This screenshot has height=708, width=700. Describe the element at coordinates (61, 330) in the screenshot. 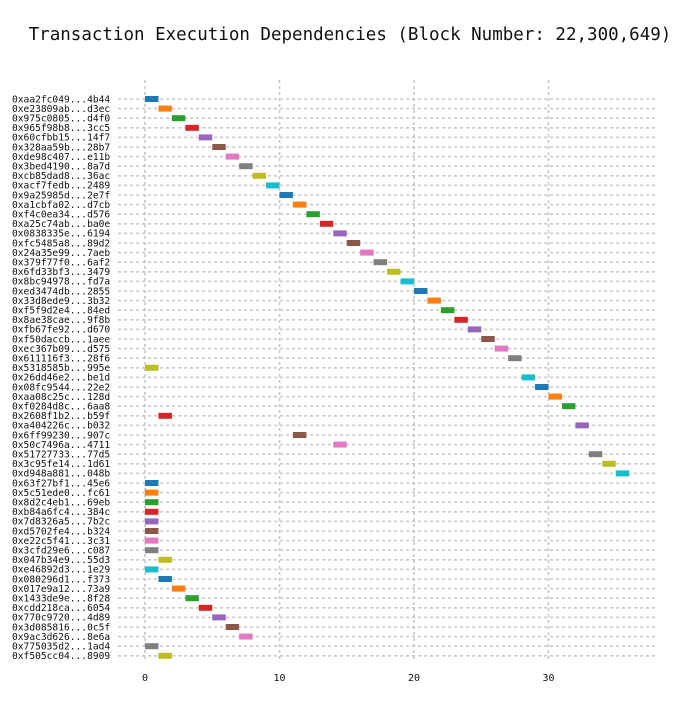

I see `tx-label: 0xfb67fe92...d670` at that location.